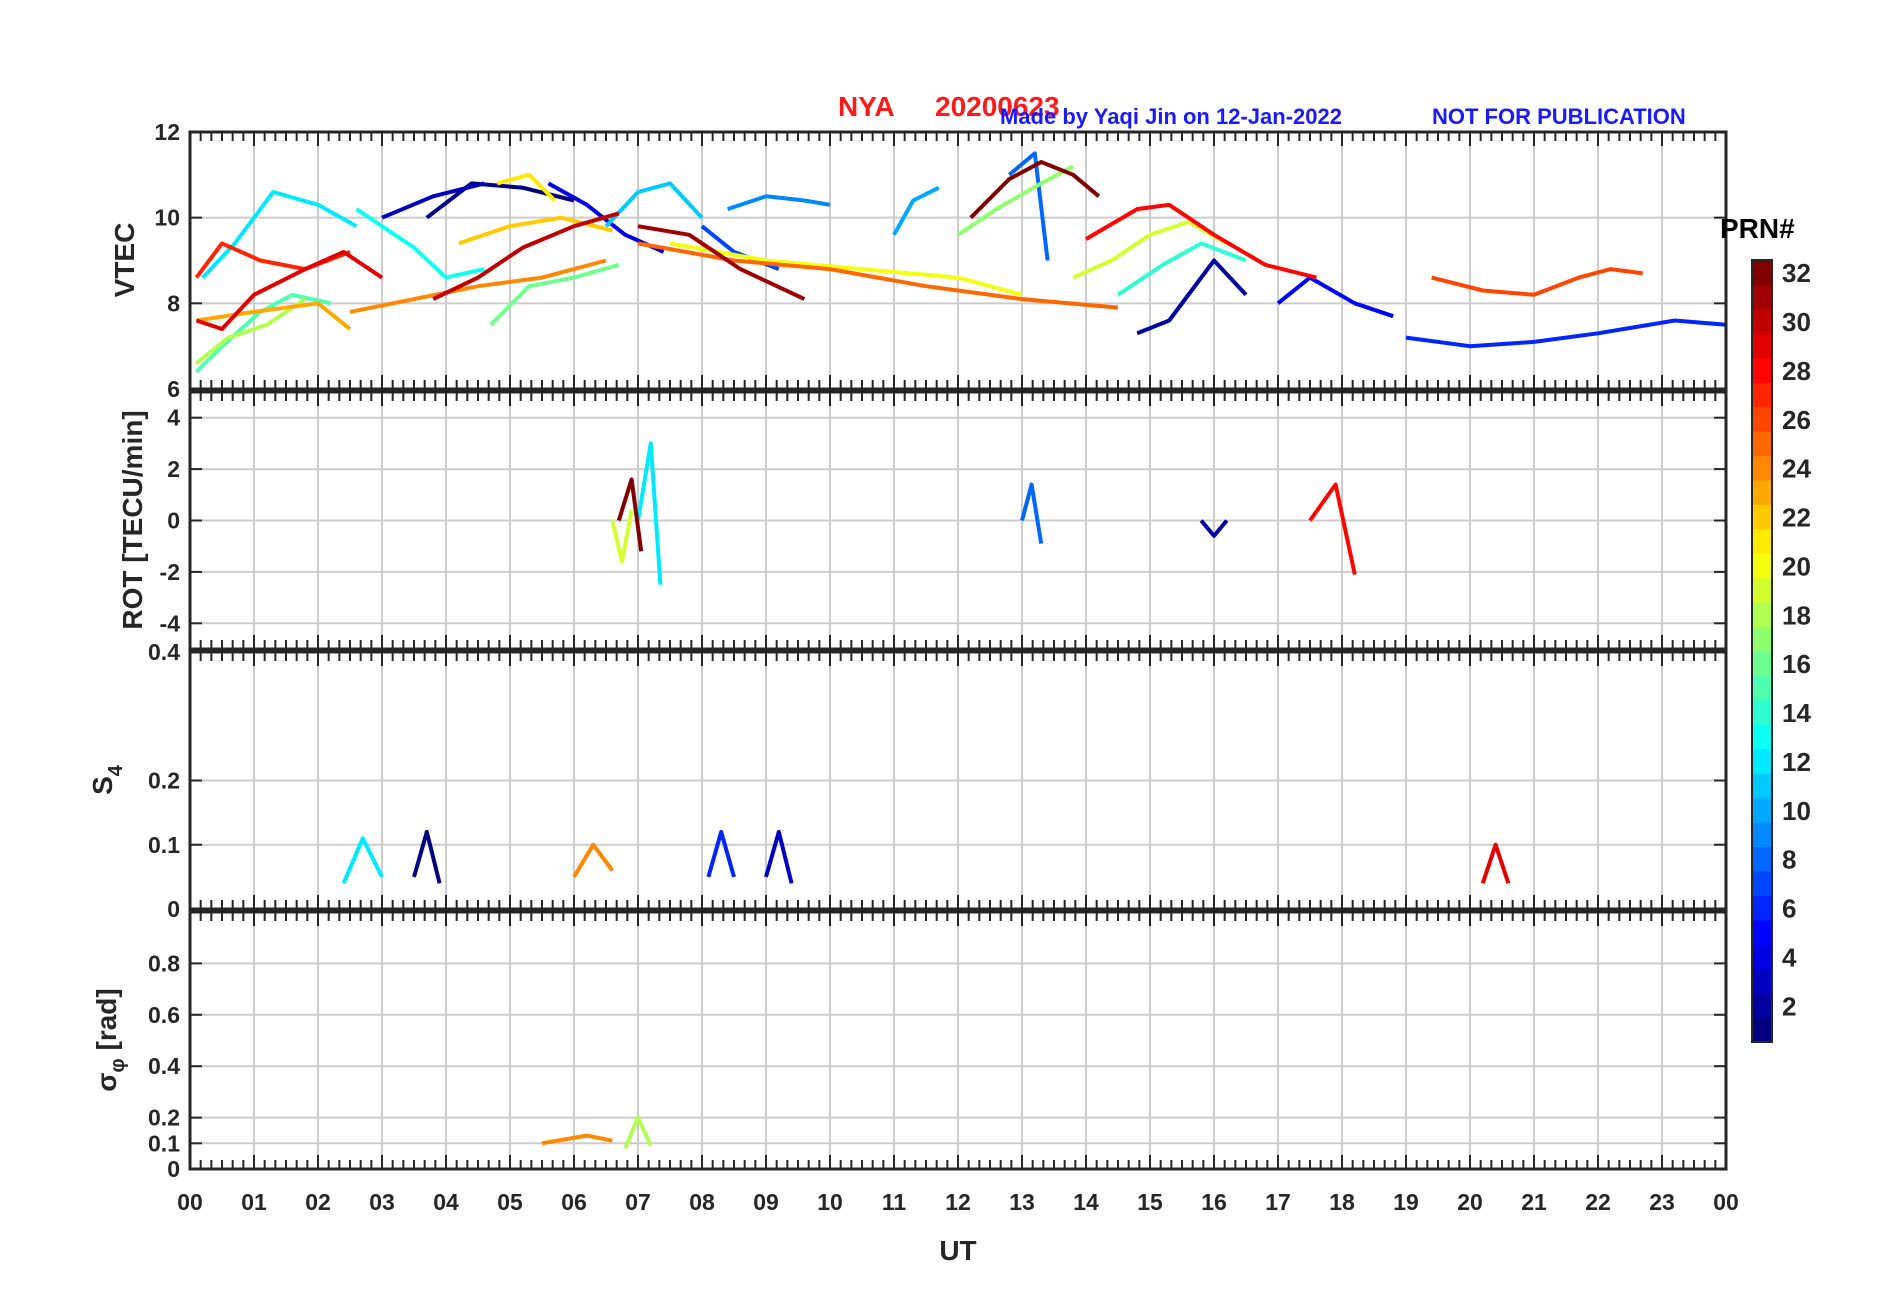 This screenshot has width=1902, height=1292. What do you see at coordinates (1796, 371) in the screenshot?
I see `colorbar-tick-label: 28` at bounding box center [1796, 371].